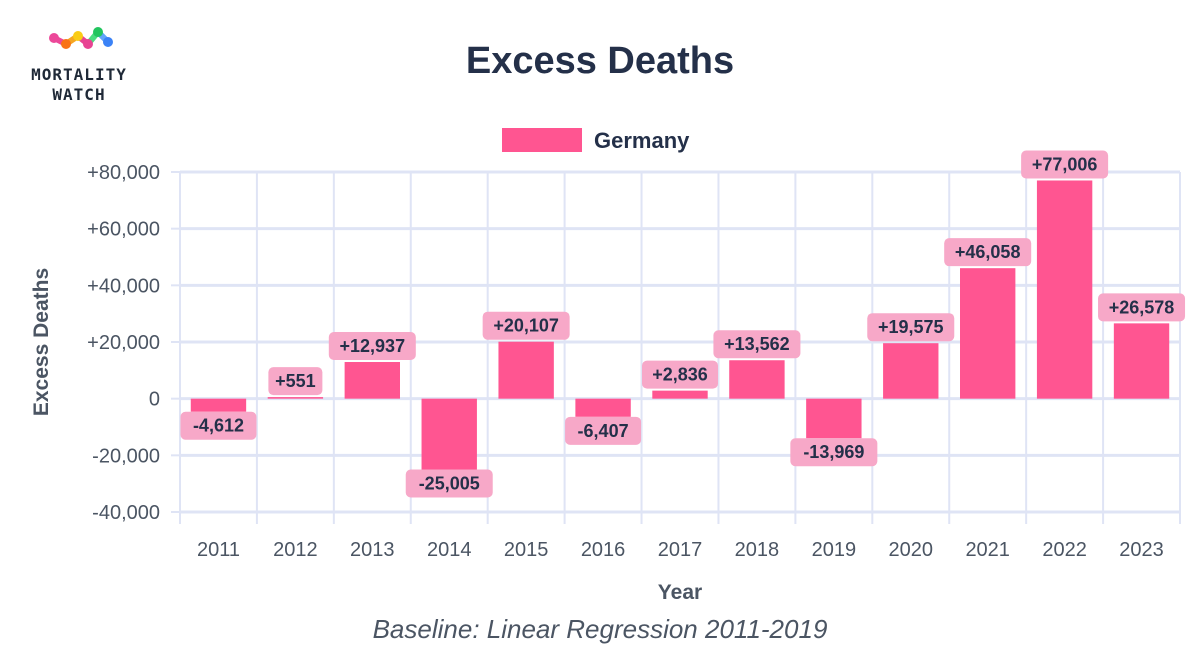 The width and height of the screenshot is (1200, 668). Describe the element at coordinates (600, 61) in the screenshot. I see `chart-title: Excess Deaths` at that location.